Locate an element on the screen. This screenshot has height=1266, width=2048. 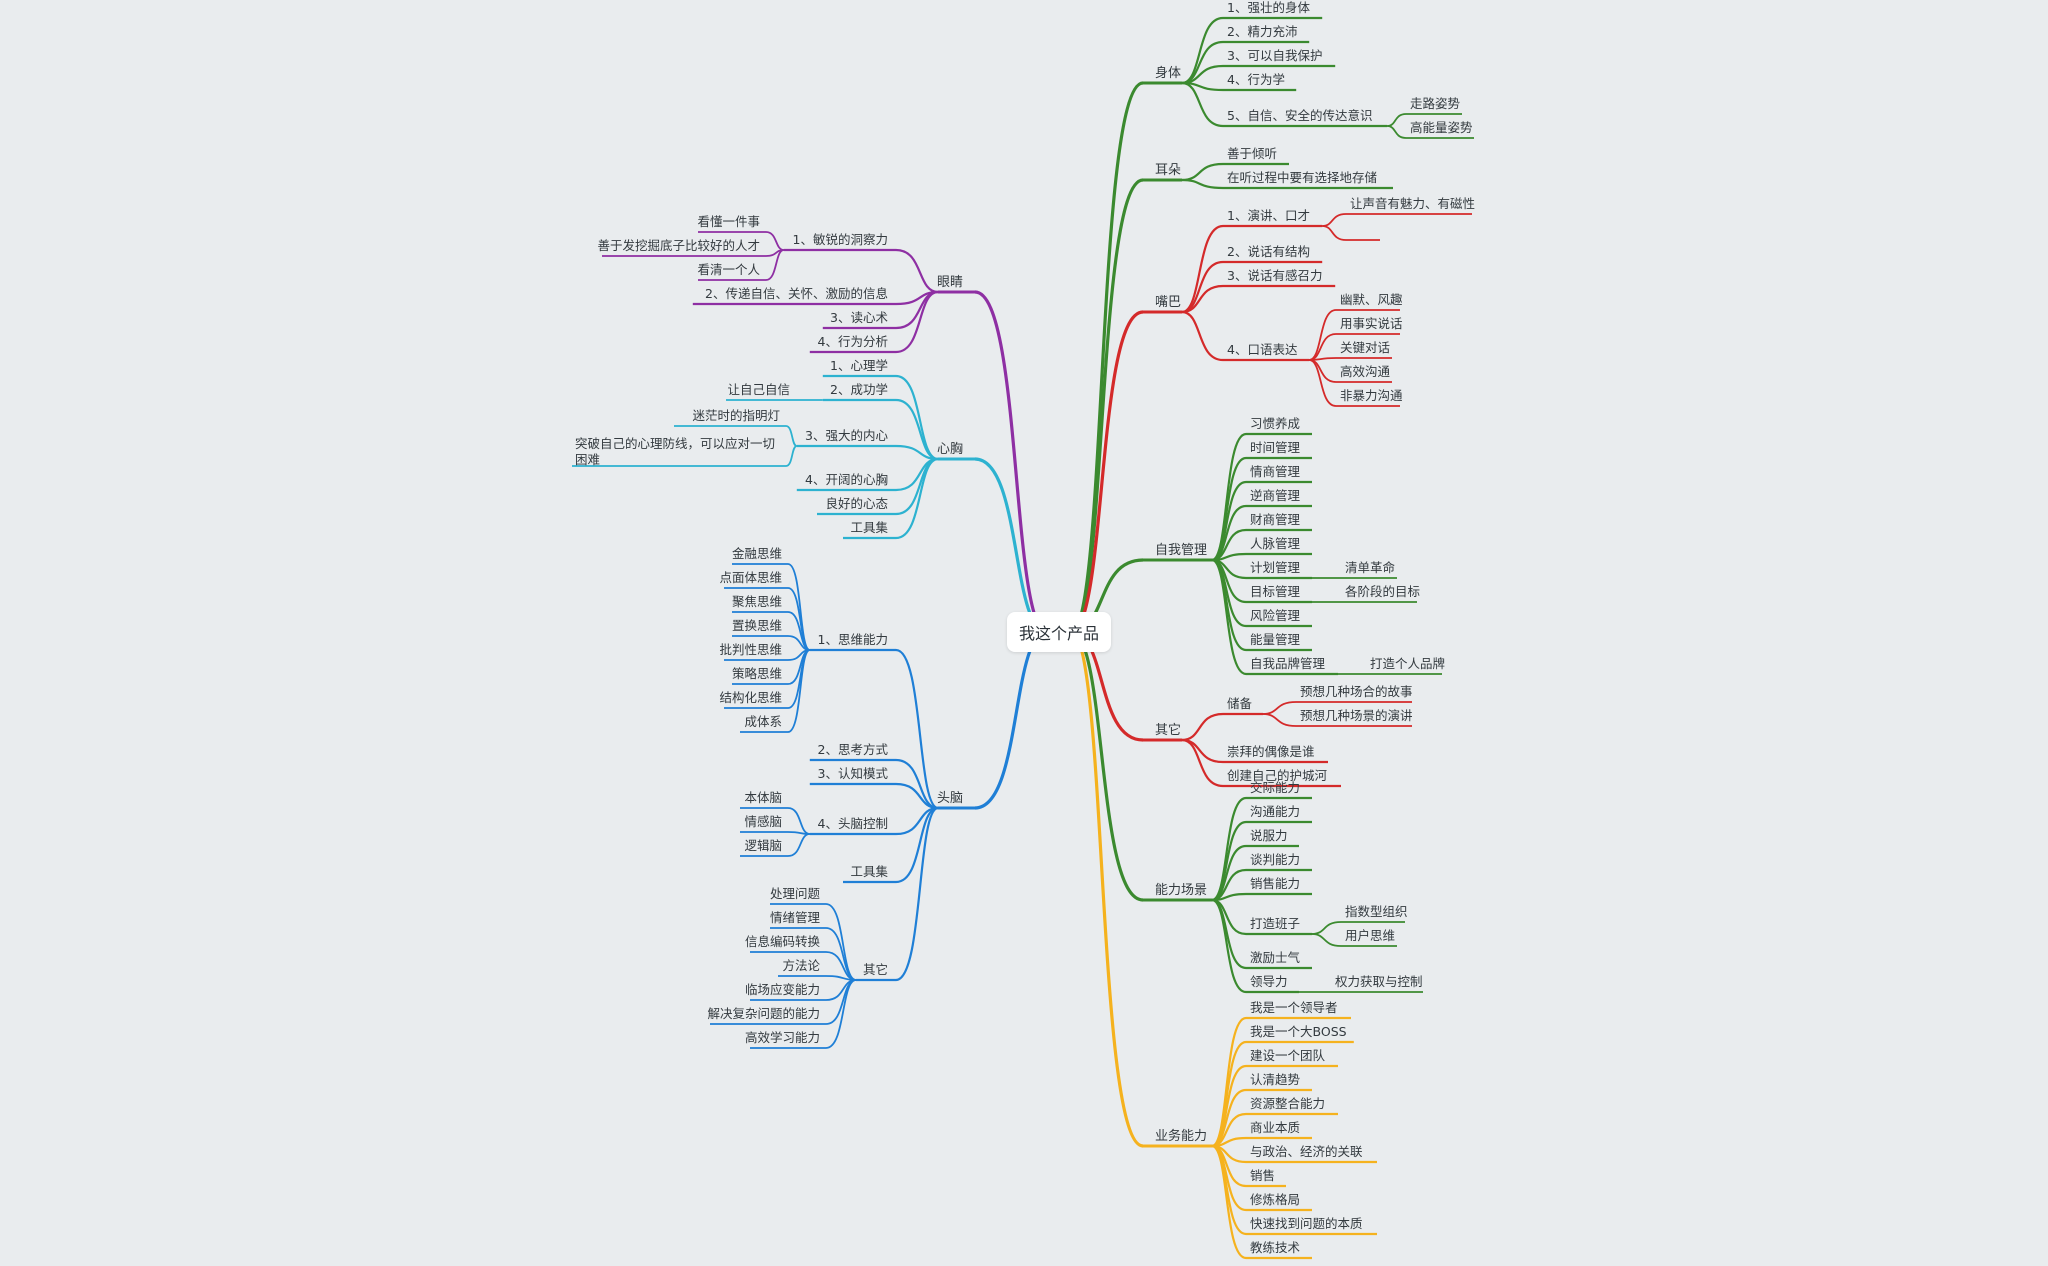
sub-node: 临场应变能力 is located at coordinates (782, 989).